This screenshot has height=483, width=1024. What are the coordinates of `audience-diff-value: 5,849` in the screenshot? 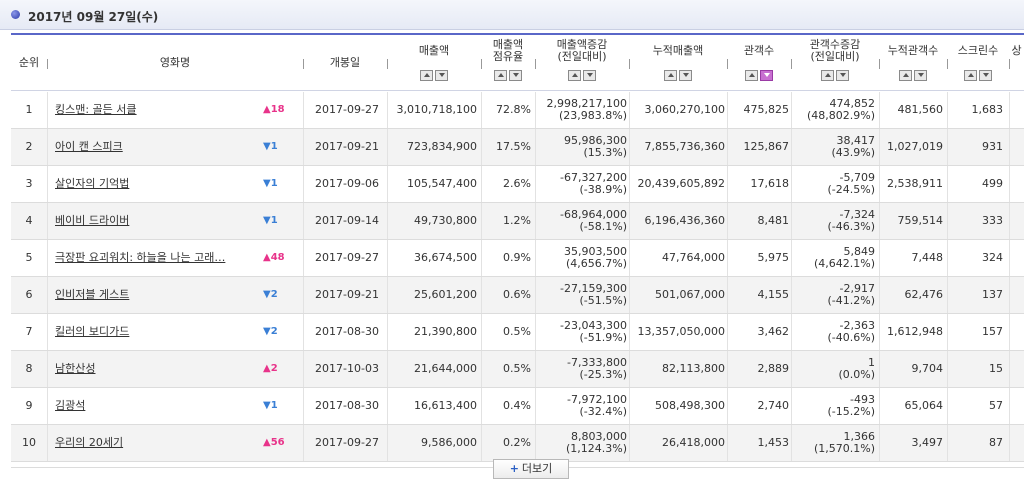 It's located at (859, 251).